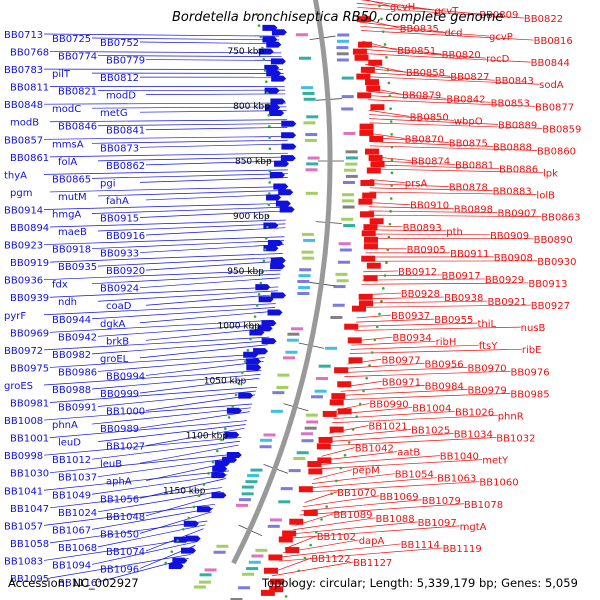 This screenshot has width=600, height=600. What do you see at coordinates (446, 342) in the screenshot?
I see `gene-label: ribH` at bounding box center [446, 342].